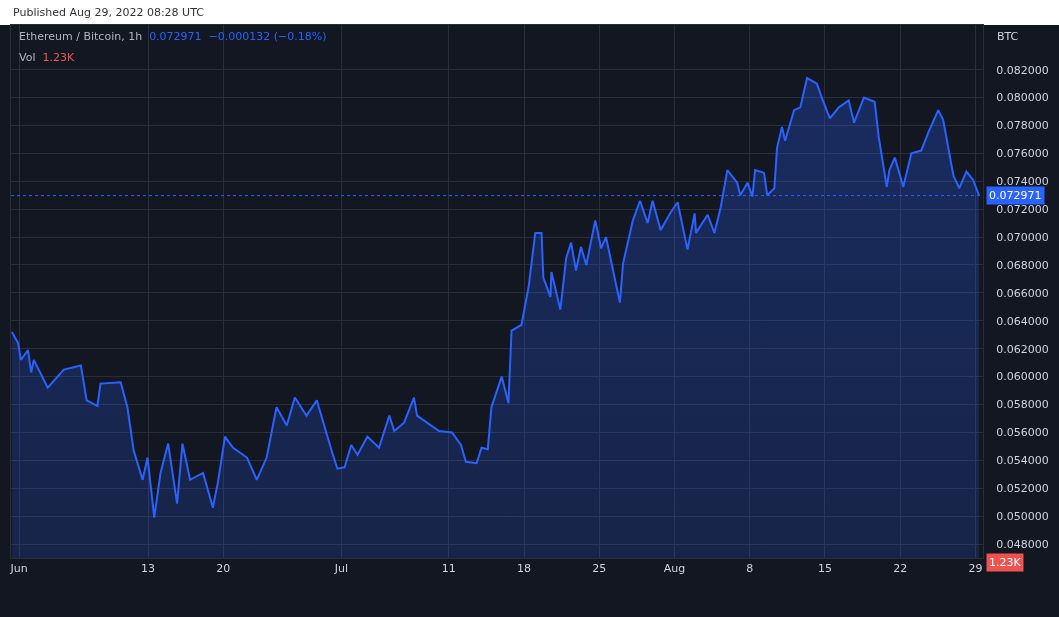  Describe the element at coordinates (1022, 237) in the screenshot. I see `y-tick-label: 0.070000` at that location.